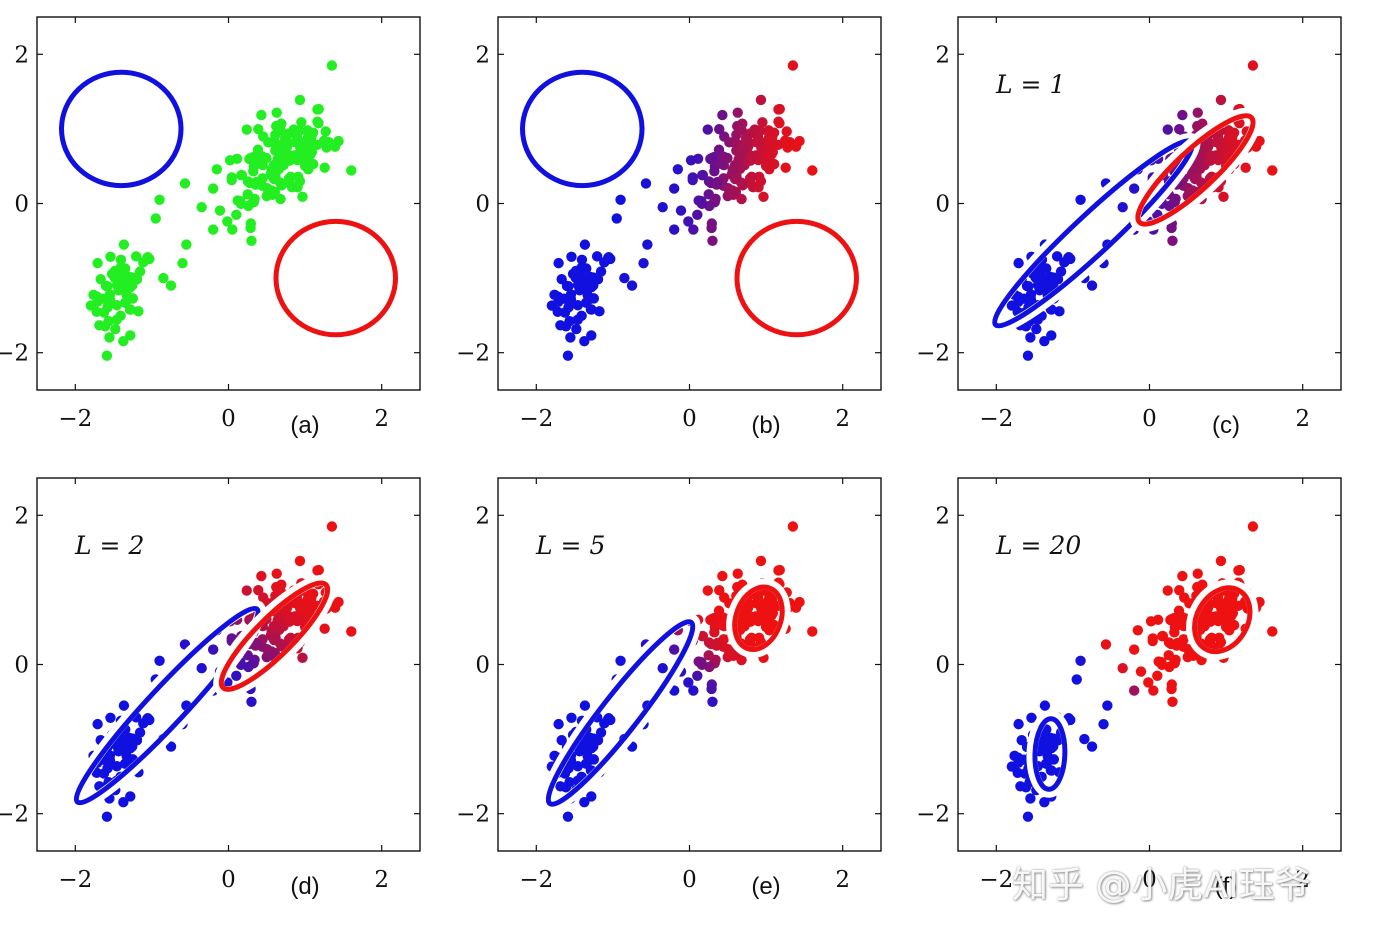 The width and height of the screenshot is (1384, 934). I want to click on x-tick-label: −2, so click(996, 419).